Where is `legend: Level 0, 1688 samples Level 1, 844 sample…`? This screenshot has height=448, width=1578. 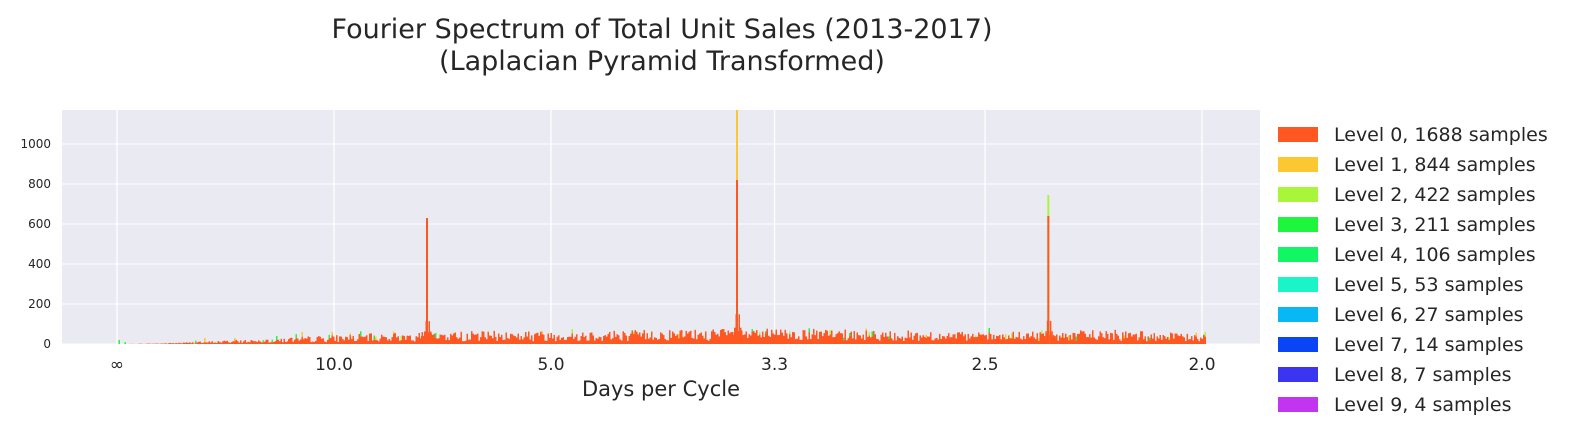
legend: Level 0, 1688 samples Level 1, 844 sample… is located at coordinates (1413, 270).